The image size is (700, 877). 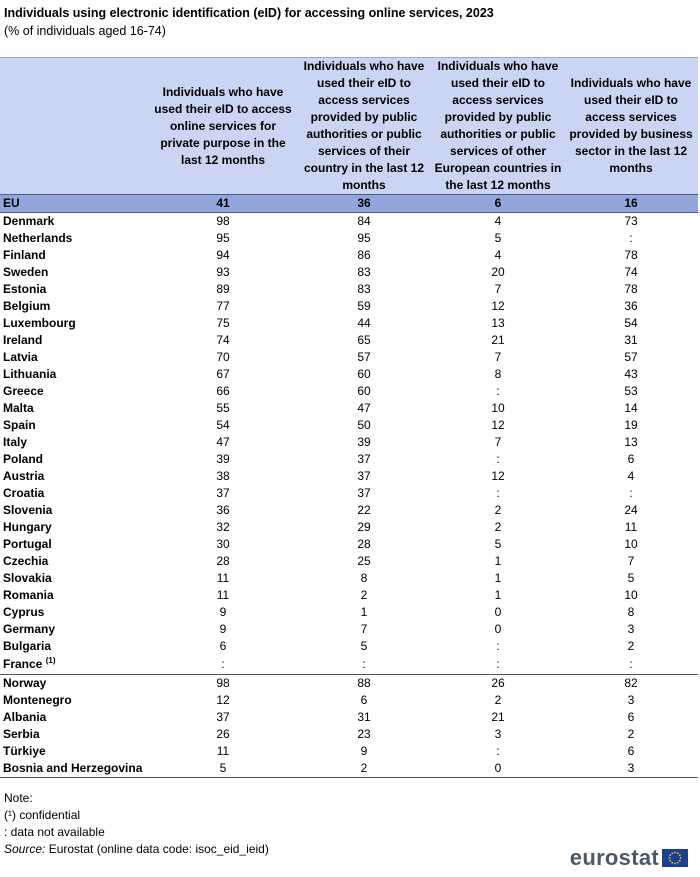 What do you see at coordinates (223, 357) in the screenshot?
I see `cell-value: 70` at bounding box center [223, 357].